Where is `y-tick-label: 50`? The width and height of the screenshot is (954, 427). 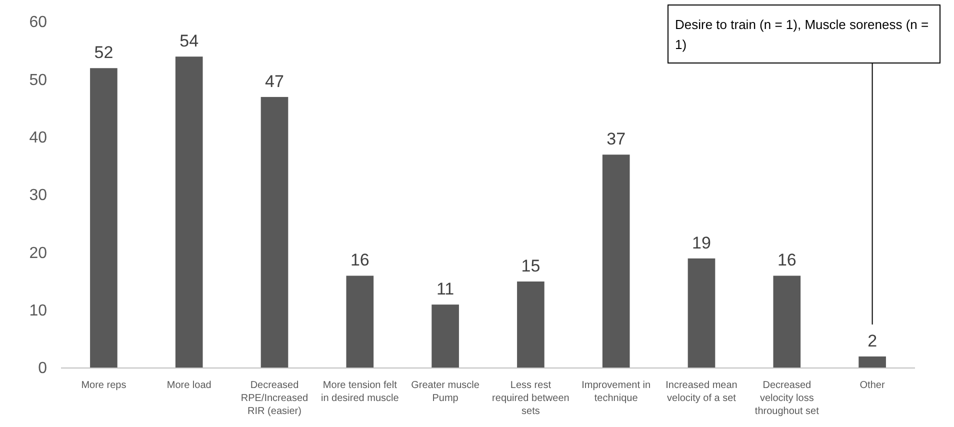 y-tick-label: 50 is located at coordinates (38, 80).